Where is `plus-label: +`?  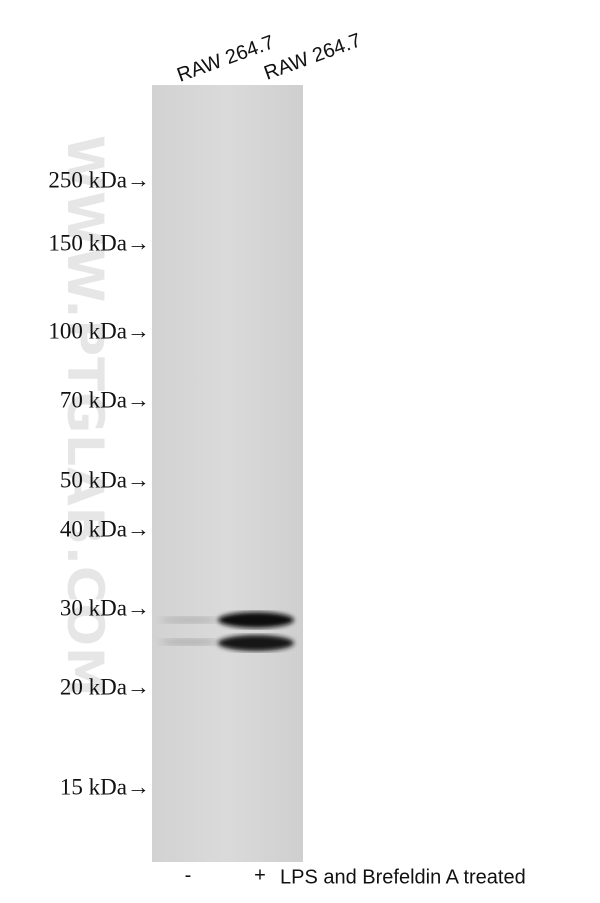 plus-label: + is located at coordinates (260, 875).